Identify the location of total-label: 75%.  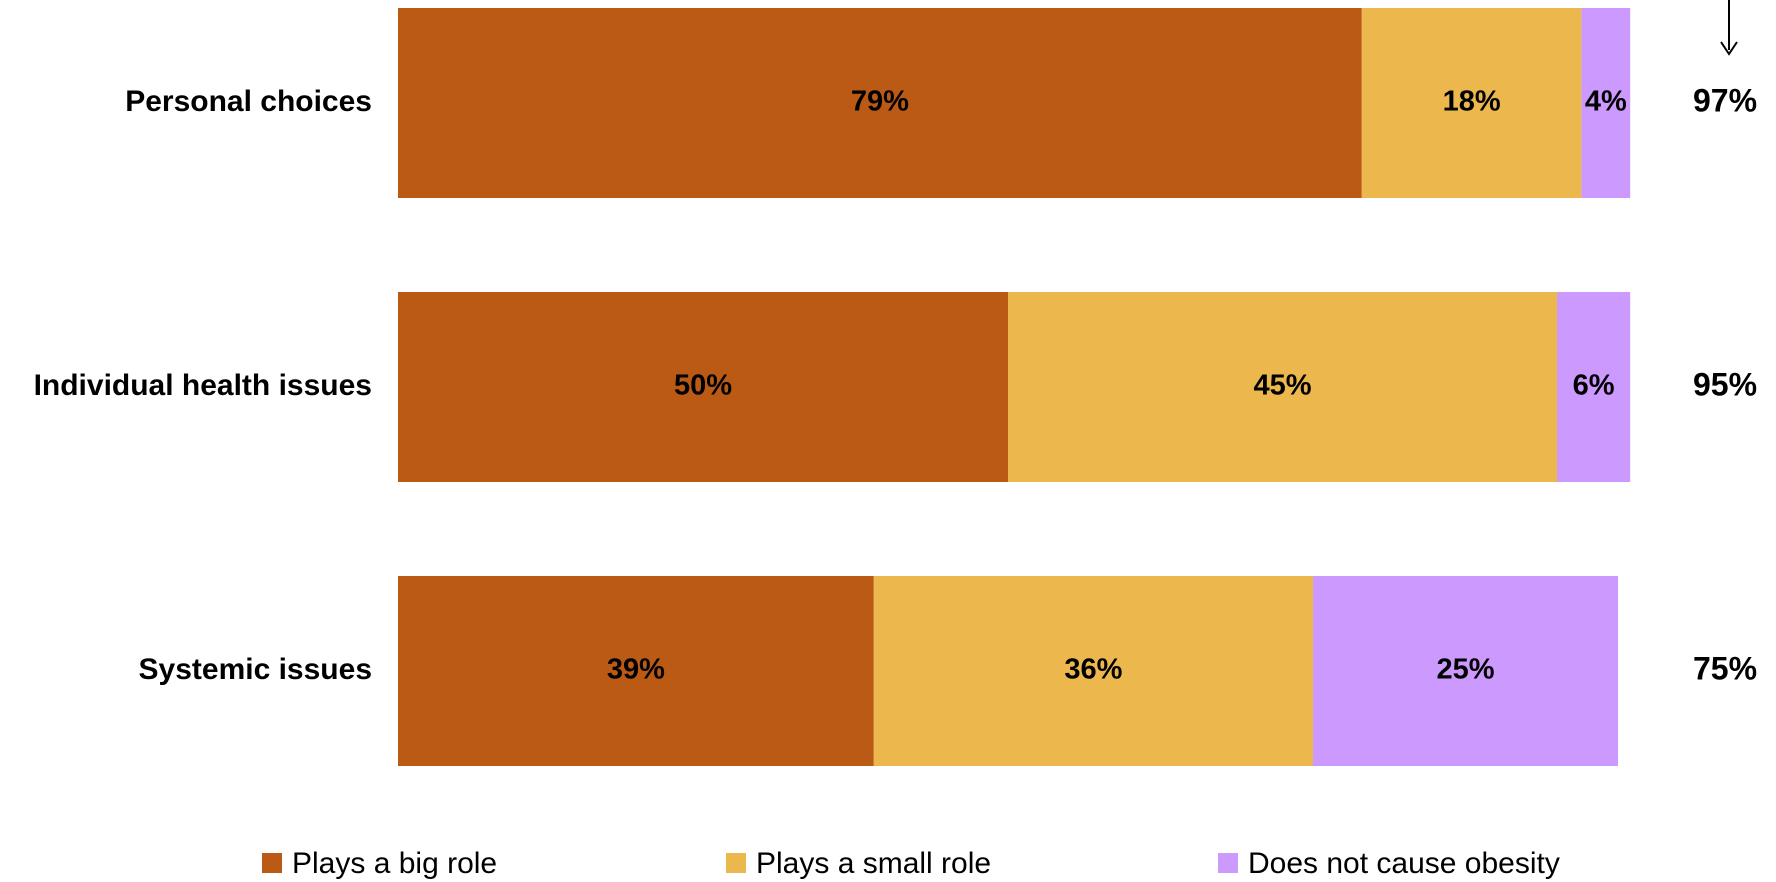
(1725, 668).